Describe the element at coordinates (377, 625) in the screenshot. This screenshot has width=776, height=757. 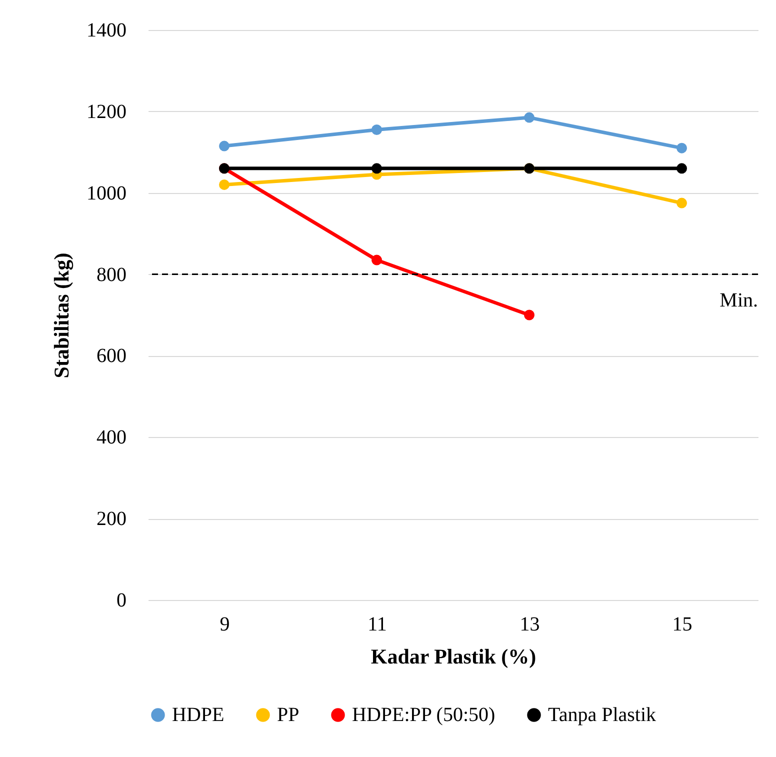
I see `x-tick-label: 11` at that location.